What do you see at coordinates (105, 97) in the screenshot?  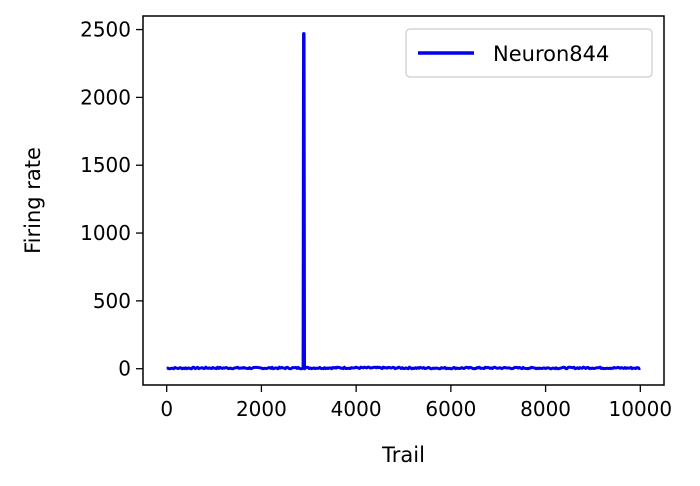 I see `y-tick-label: 2000` at bounding box center [105, 97].